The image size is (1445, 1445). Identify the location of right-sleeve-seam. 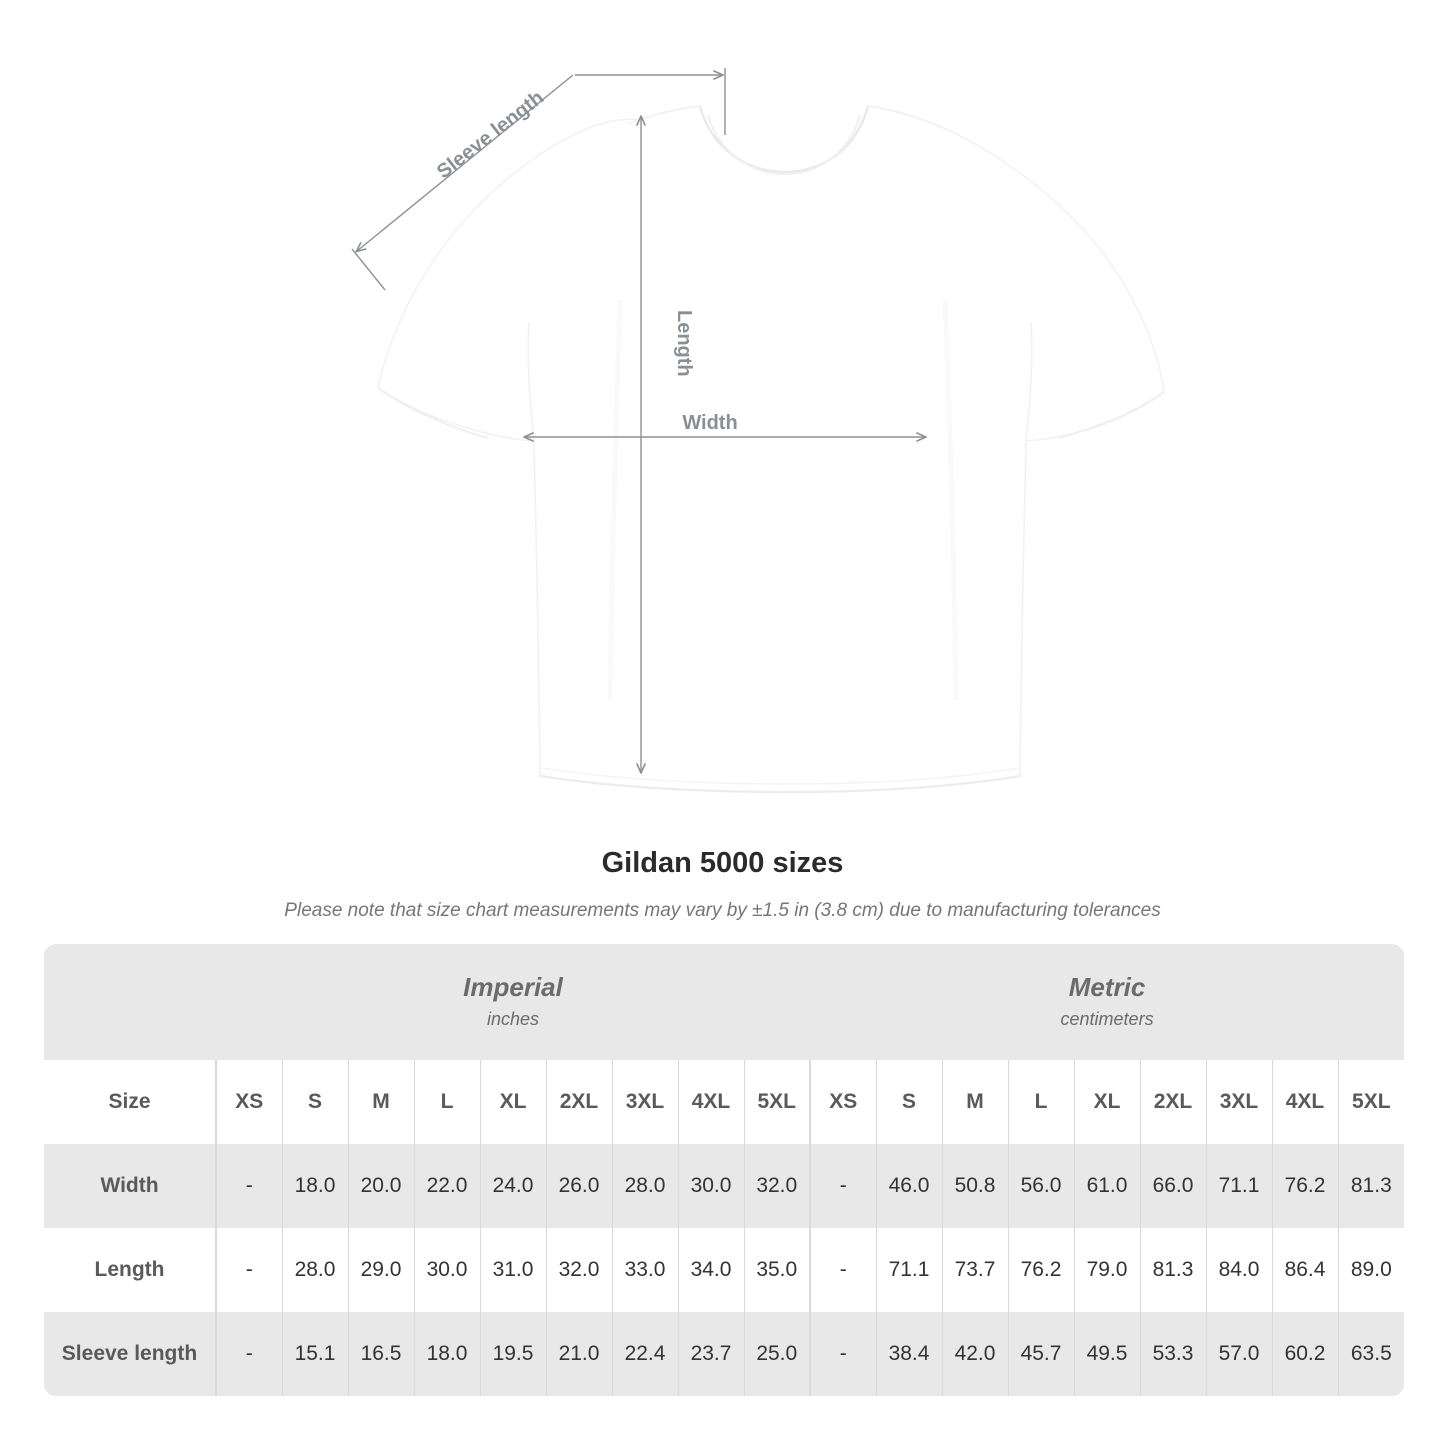
(1029, 381).